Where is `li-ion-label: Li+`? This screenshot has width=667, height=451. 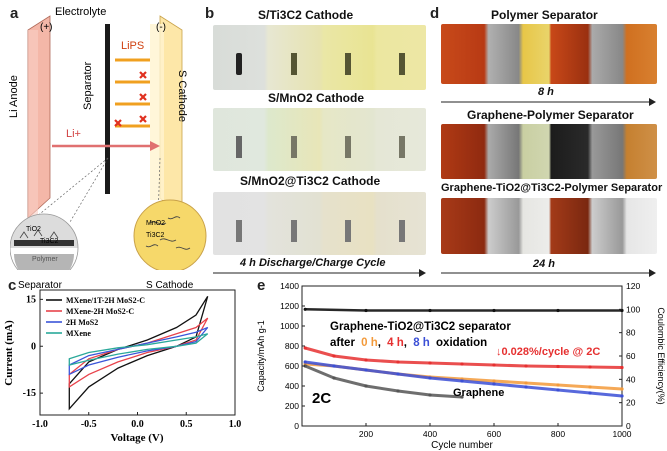
li-ion-label: Li+ is located at coordinates (73, 134).